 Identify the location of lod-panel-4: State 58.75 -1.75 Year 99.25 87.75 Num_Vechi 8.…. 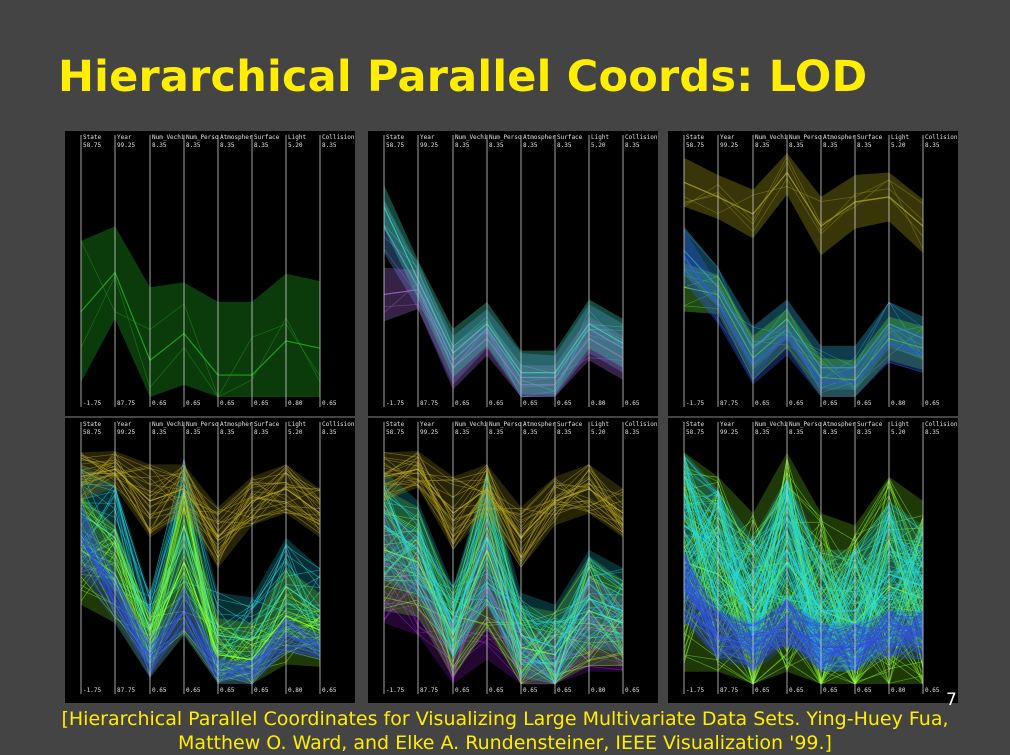
(210, 560).